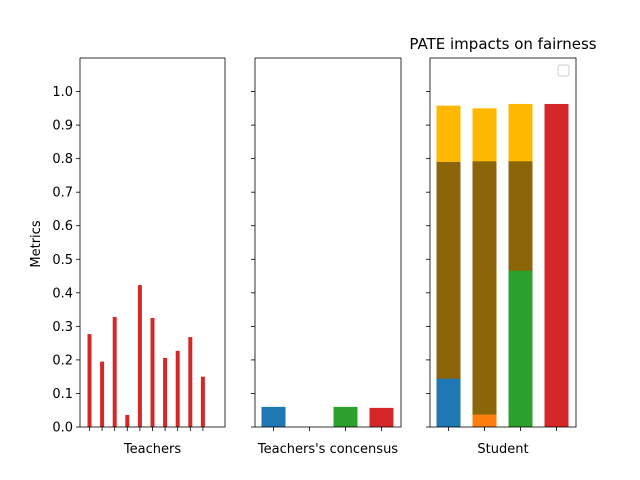 Image resolution: width=640 pixels, height=480 pixels. What do you see at coordinates (62, 260) in the screenshot?
I see `y-tick-label: 0.5` at bounding box center [62, 260].